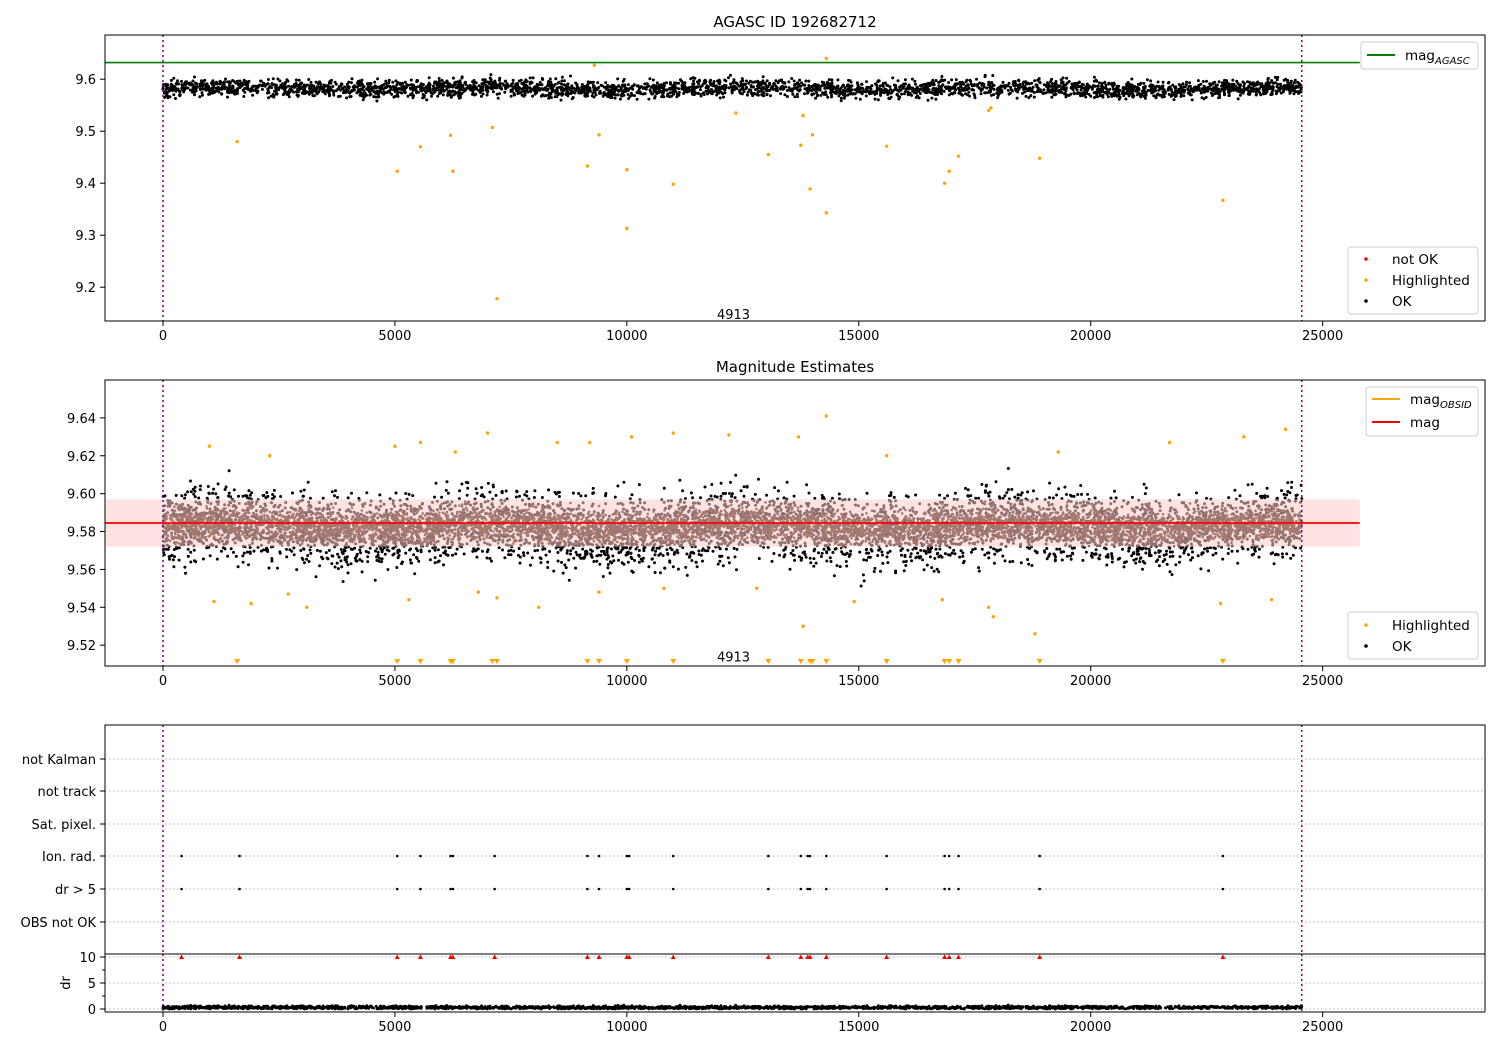 The width and height of the screenshot is (1500, 1050). Describe the element at coordinates (1090, 336) in the screenshot. I see `agasc-x-tick-label: 20000` at that location.